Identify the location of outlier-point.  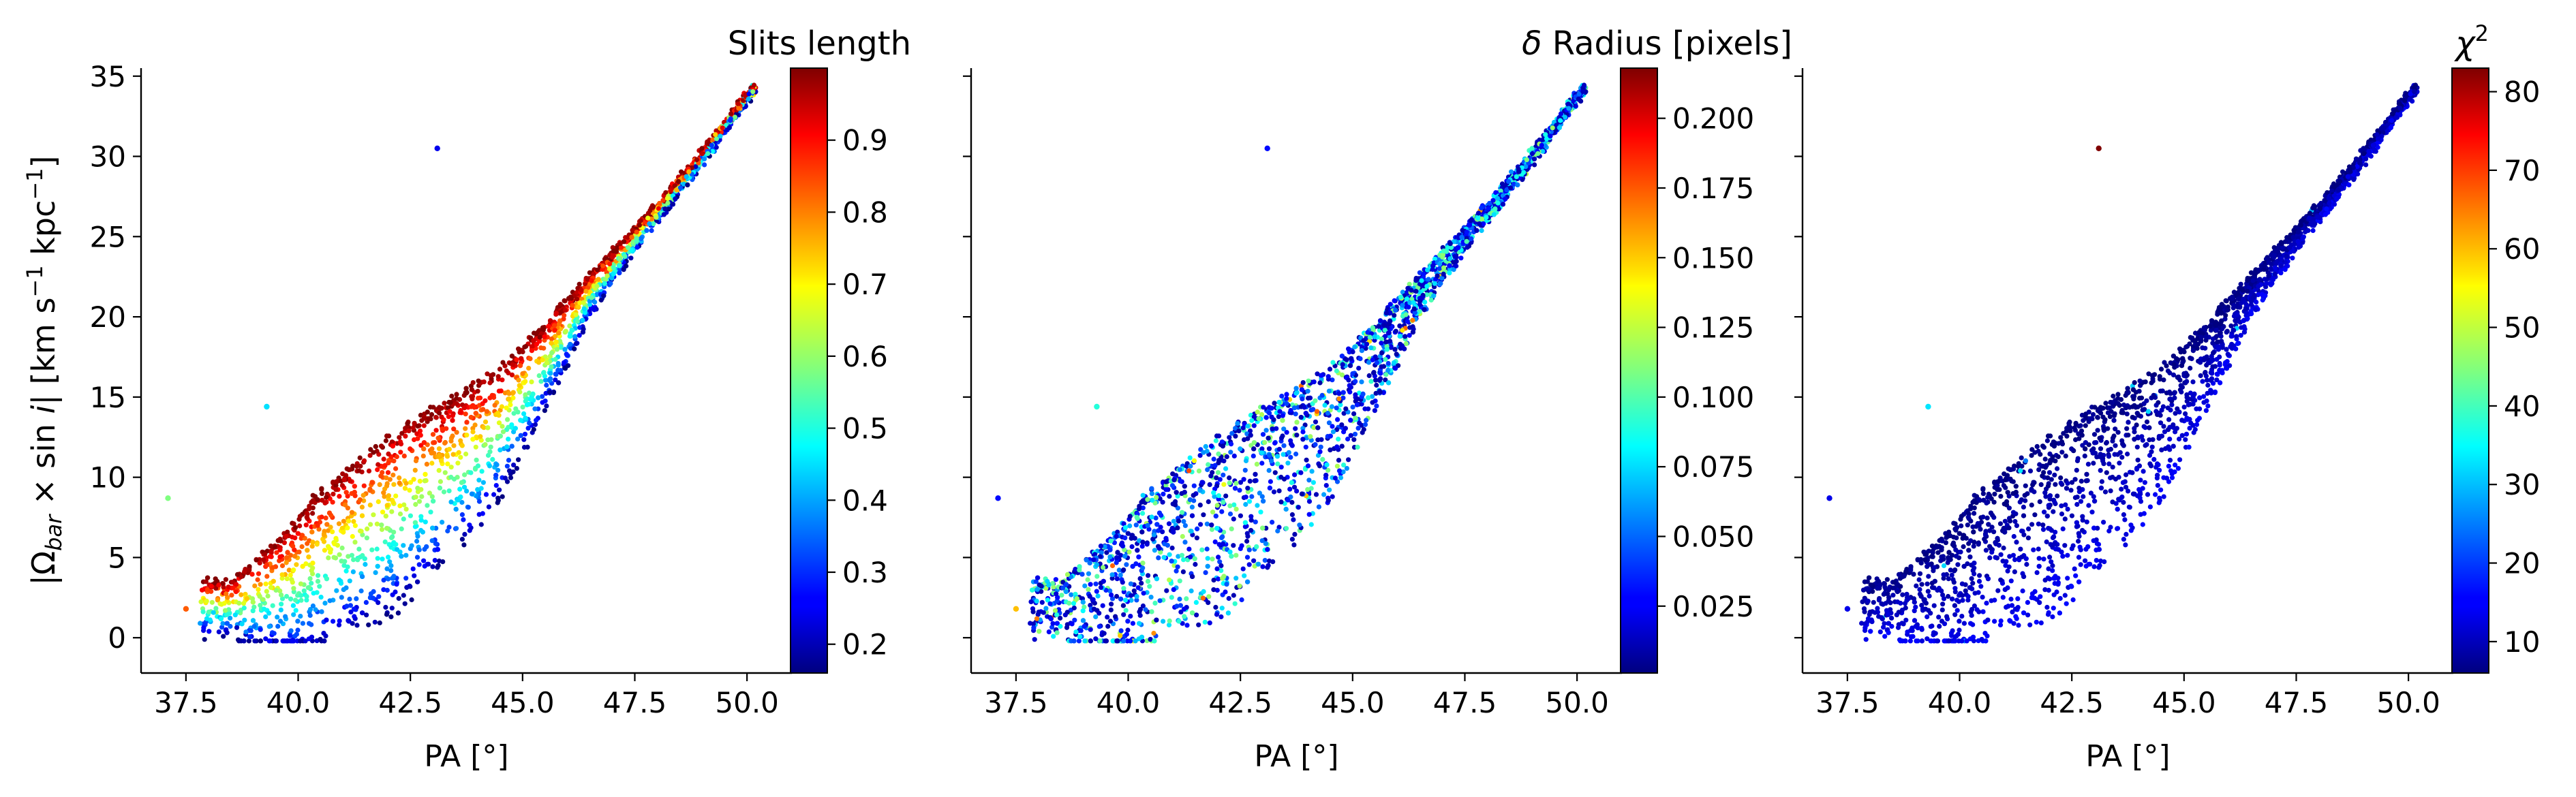
(267, 406).